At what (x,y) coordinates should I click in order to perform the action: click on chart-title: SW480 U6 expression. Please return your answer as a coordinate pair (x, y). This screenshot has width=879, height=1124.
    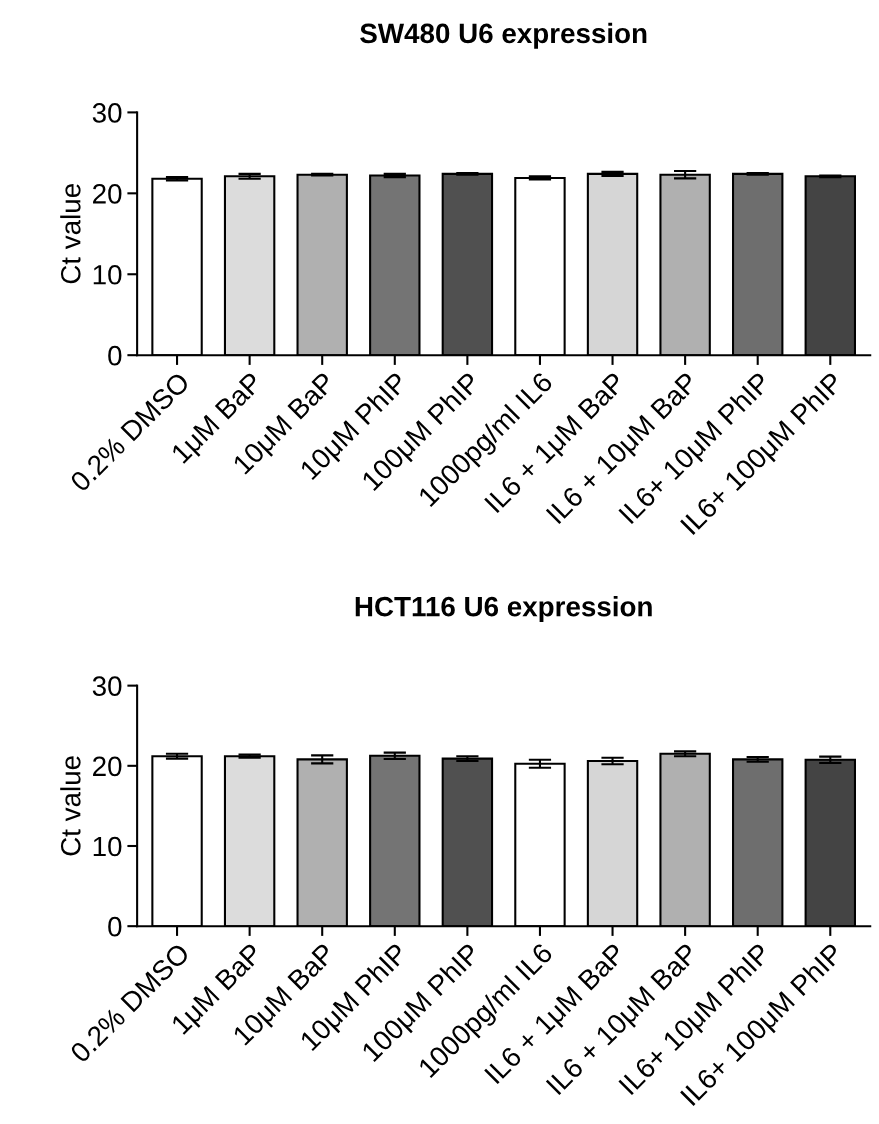
    Looking at the image, I should click on (503, 35).